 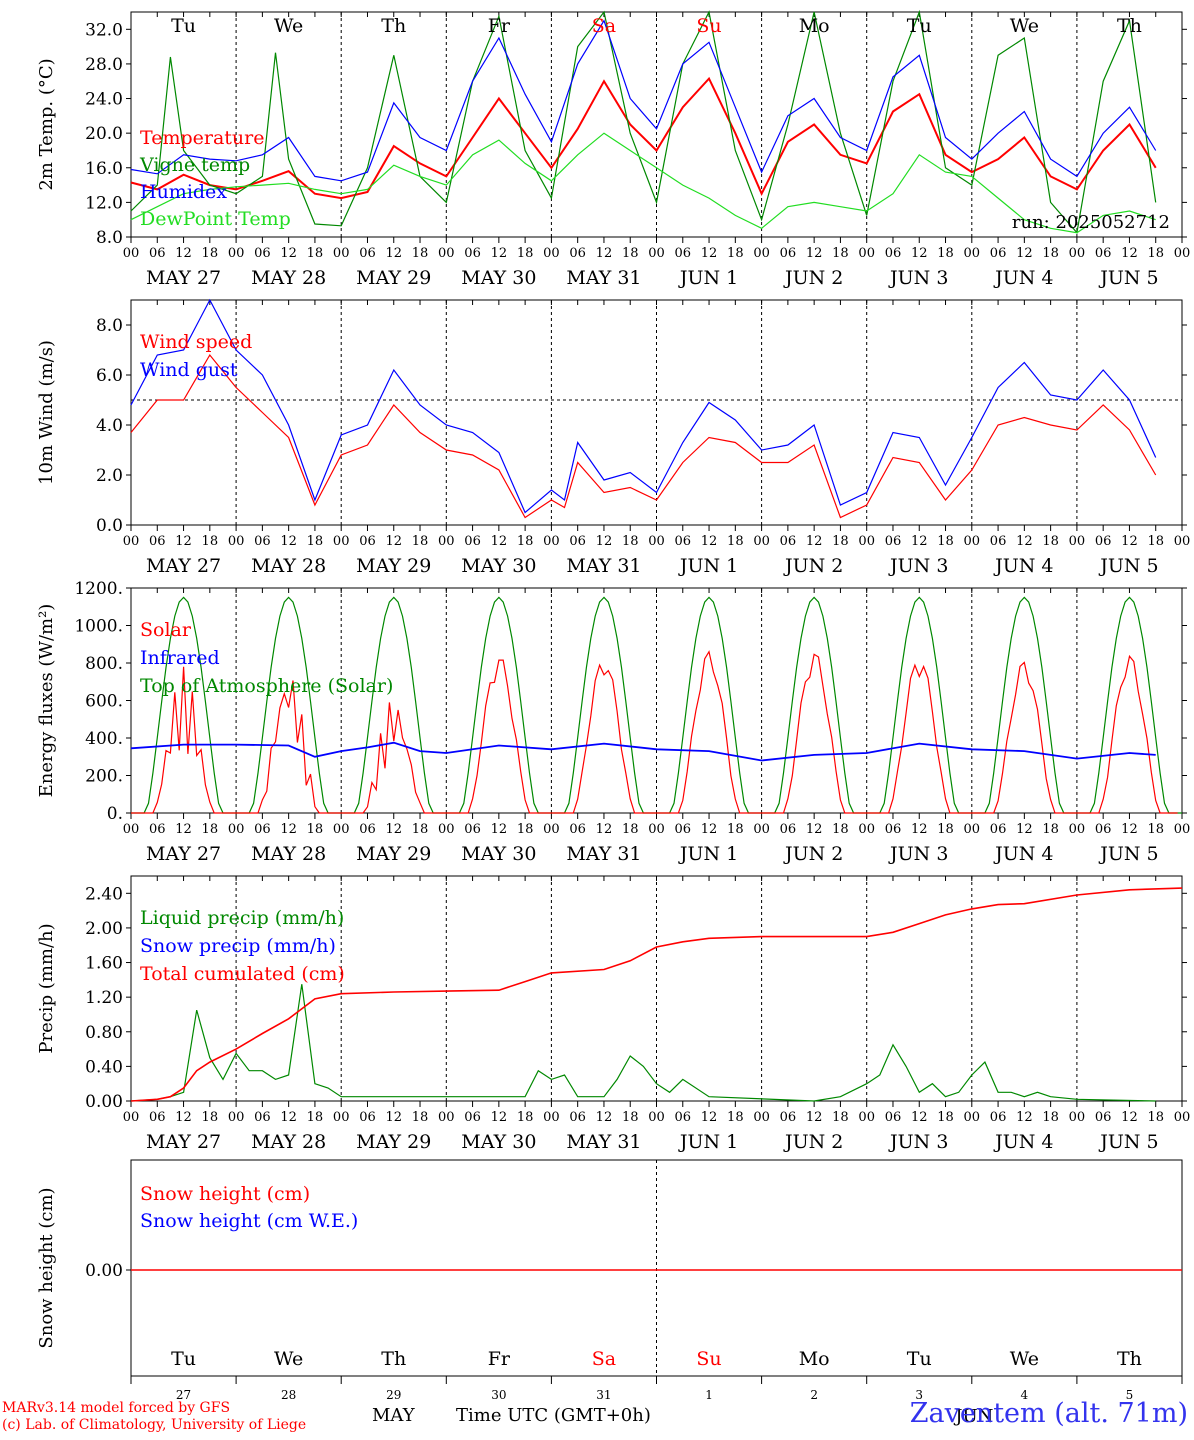 I want to click on series-wind-speed, so click(x=643, y=436).